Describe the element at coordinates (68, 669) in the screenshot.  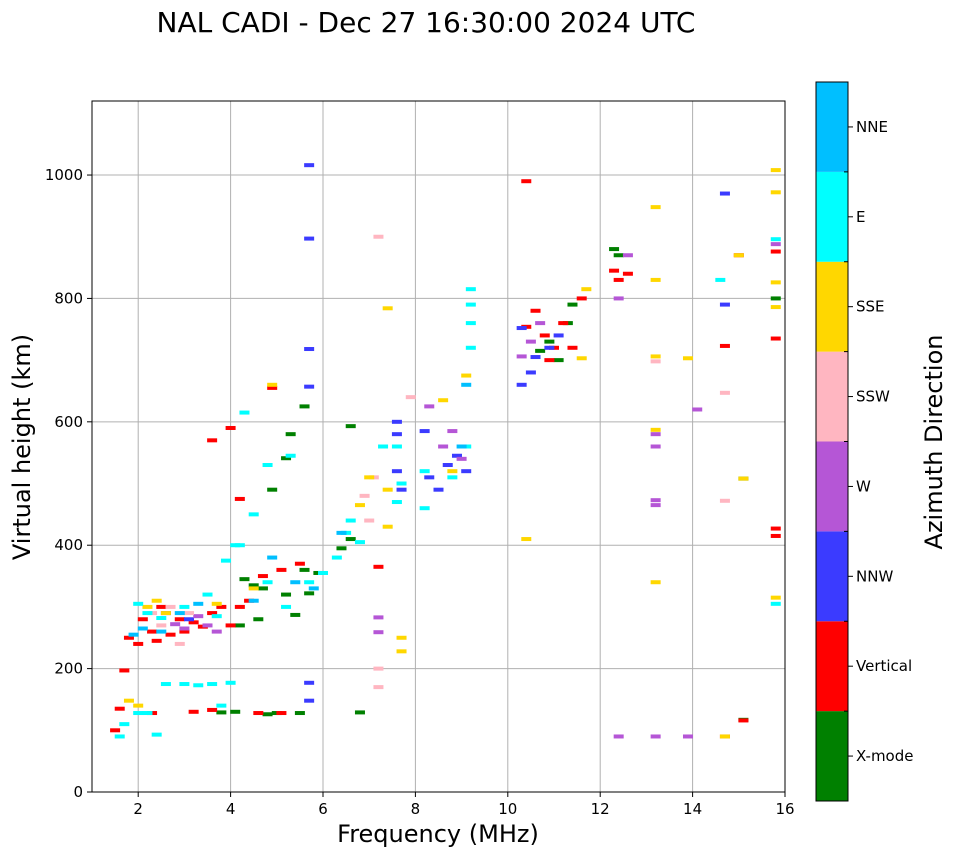
I see `y-tick-label: 200` at that location.